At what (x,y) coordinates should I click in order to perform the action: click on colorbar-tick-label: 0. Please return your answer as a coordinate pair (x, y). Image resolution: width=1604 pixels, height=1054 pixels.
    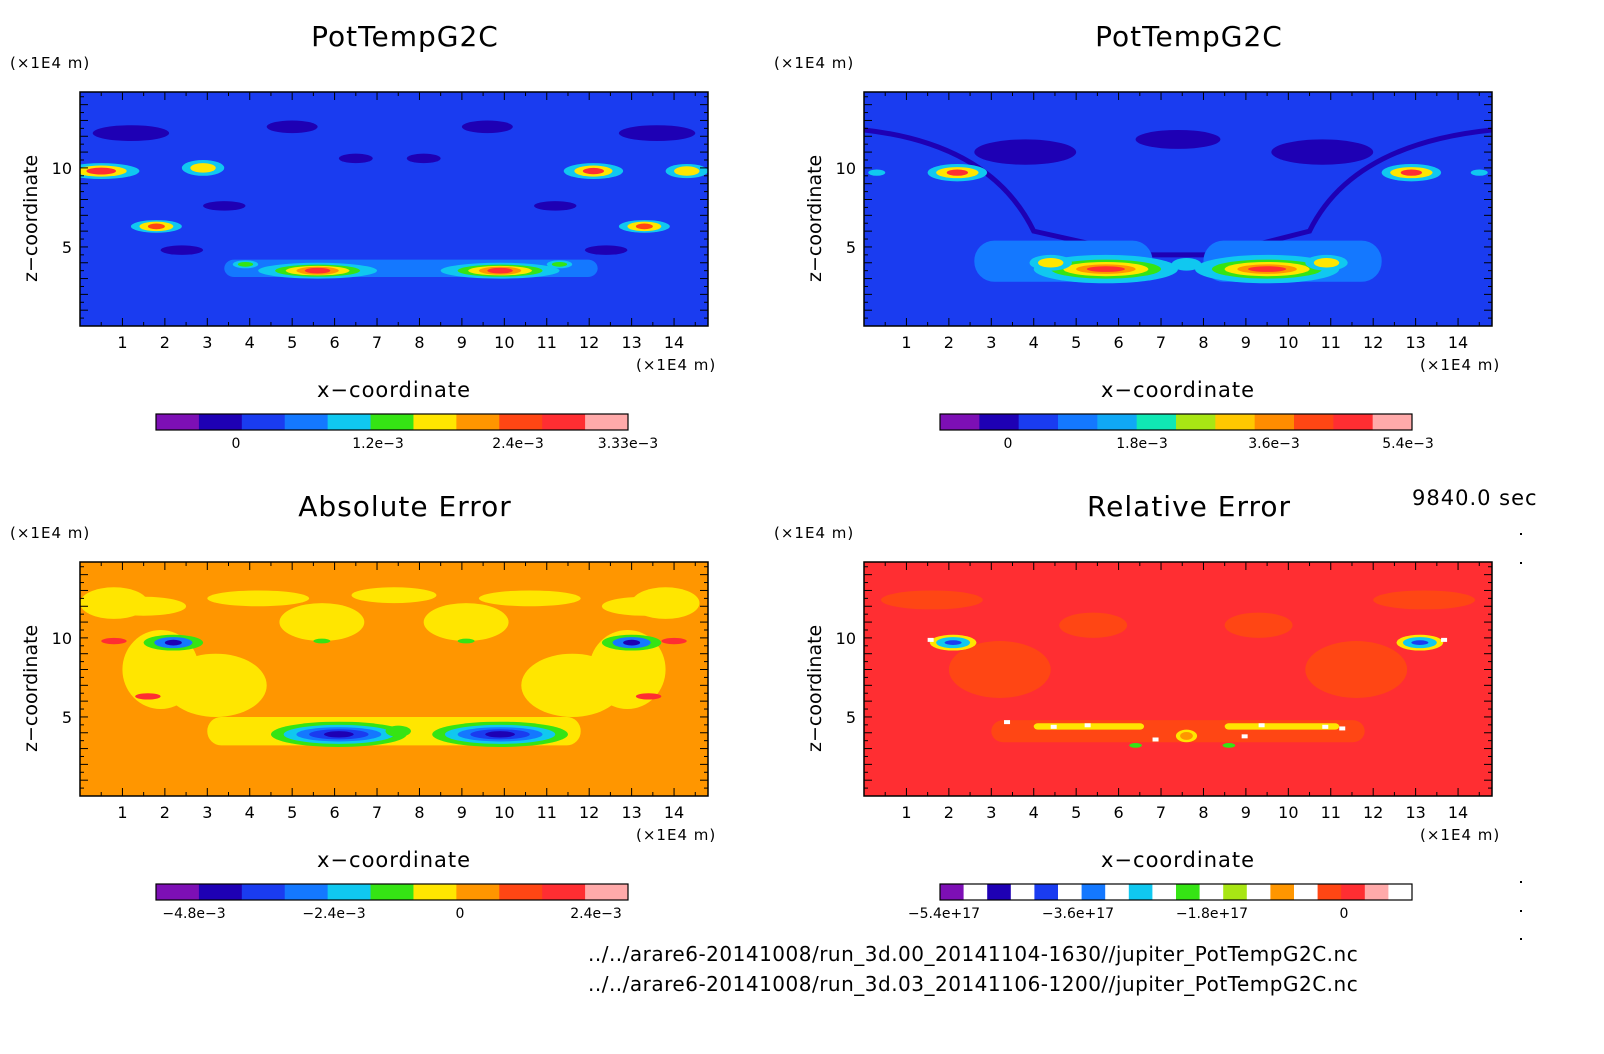
    Looking at the image, I should click on (460, 914).